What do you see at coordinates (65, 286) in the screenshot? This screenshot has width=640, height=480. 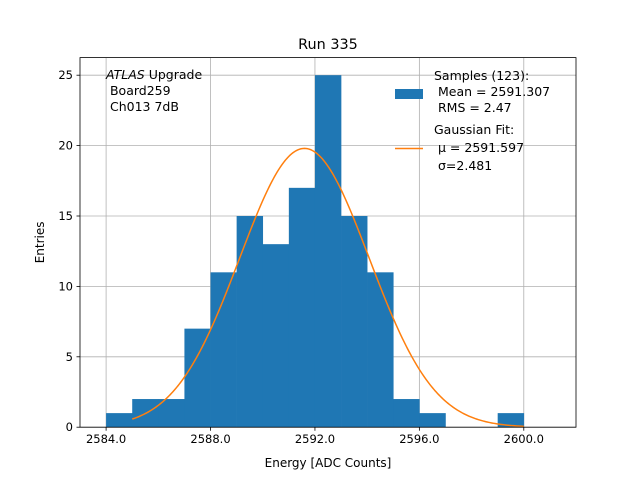 I see `y-tick-label: 10` at bounding box center [65, 286].